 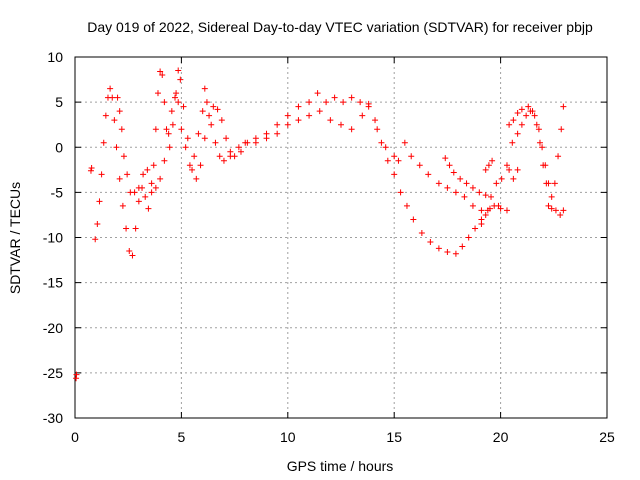 I want to click on series-pass-f, so click(x=489, y=165).